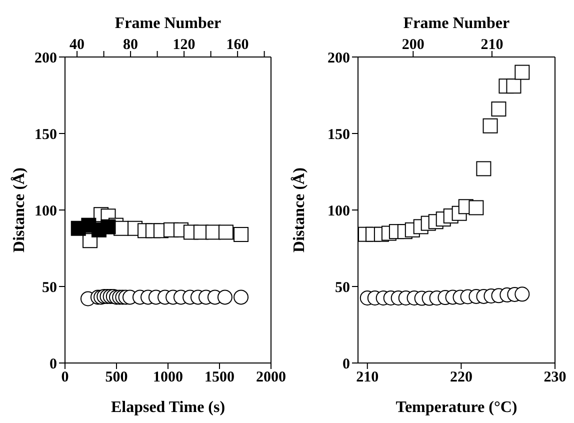  What do you see at coordinates (461, 378) in the screenshot?
I see `x-tick-label: 220` at bounding box center [461, 378].